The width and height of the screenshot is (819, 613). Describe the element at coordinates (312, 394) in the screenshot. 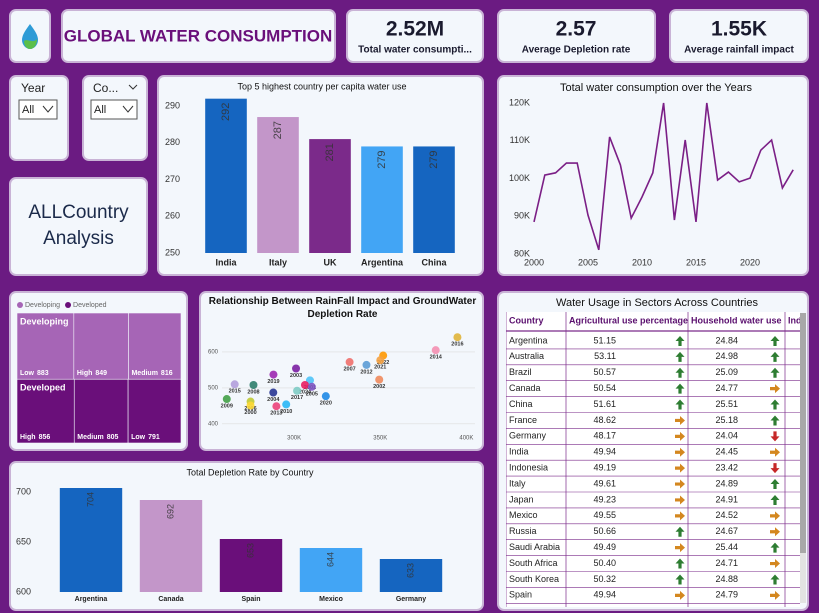

I see `point-label: 2005` at that location.